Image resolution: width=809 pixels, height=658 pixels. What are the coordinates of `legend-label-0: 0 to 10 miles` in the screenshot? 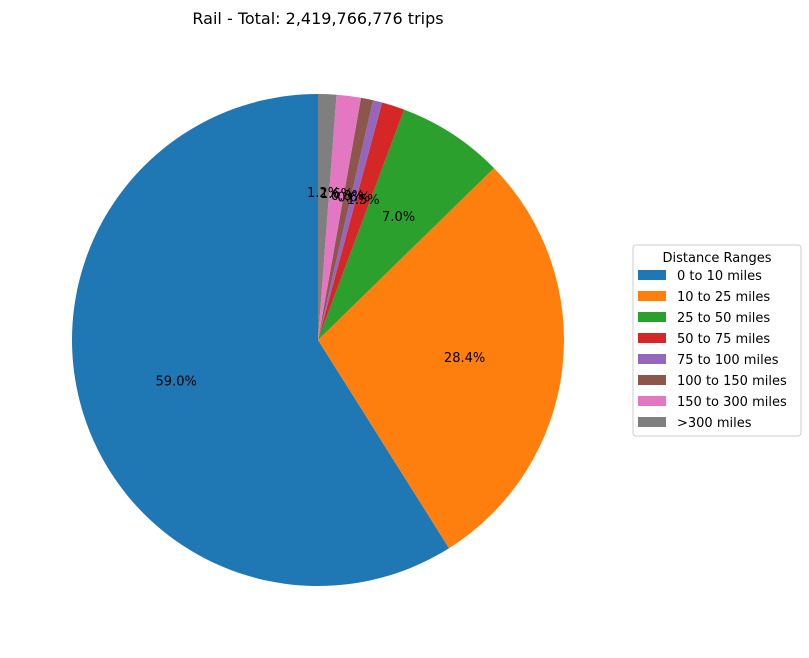 It's located at (719, 276).